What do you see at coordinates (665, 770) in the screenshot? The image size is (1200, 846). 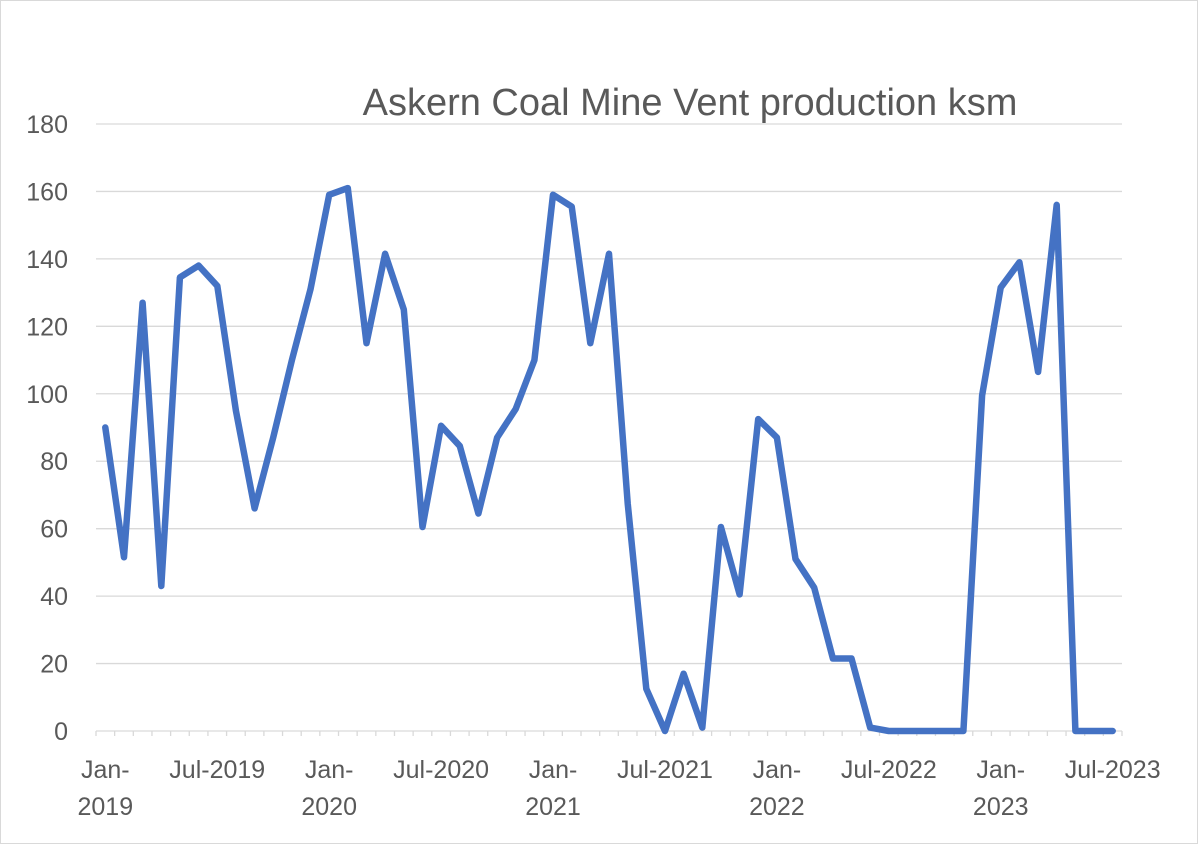 I see `x-tick-label: Jul-2021` at bounding box center [665, 770].